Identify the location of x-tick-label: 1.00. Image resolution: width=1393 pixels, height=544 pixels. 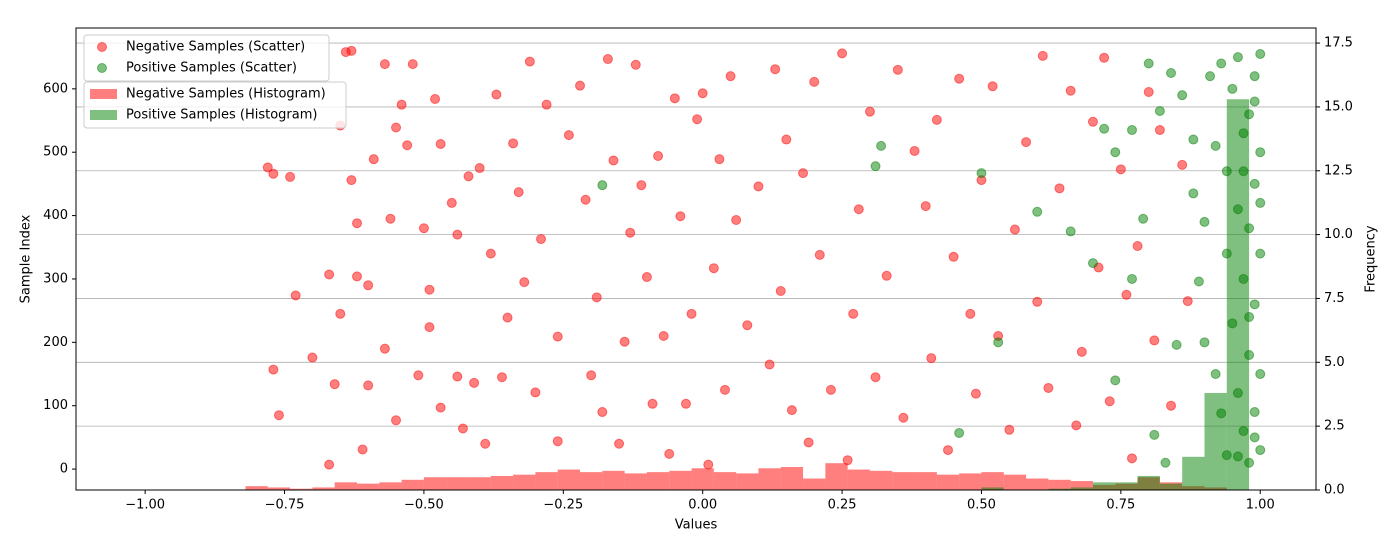
(1260, 505).